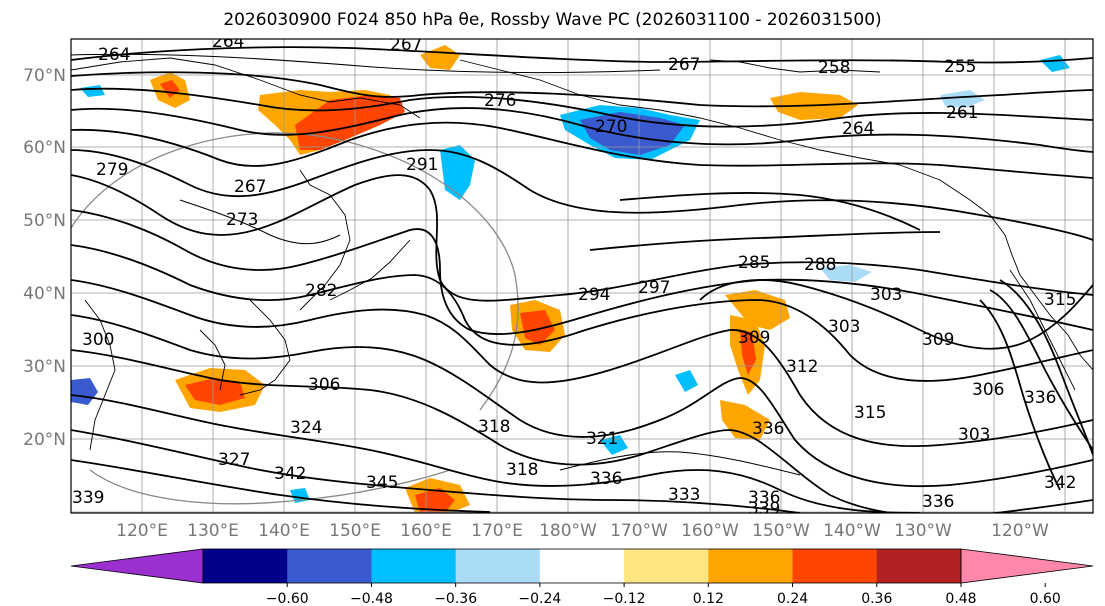 This screenshot has width=1105, height=606. I want to click on lon-label: 120°E, so click(142, 531).